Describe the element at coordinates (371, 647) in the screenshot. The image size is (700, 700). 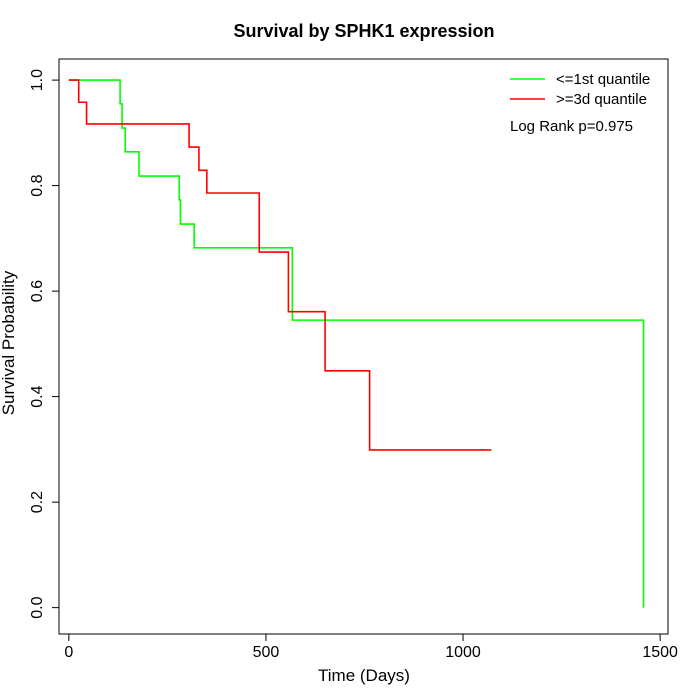
I see `x-axis: 0 500 1000 1500` at that location.